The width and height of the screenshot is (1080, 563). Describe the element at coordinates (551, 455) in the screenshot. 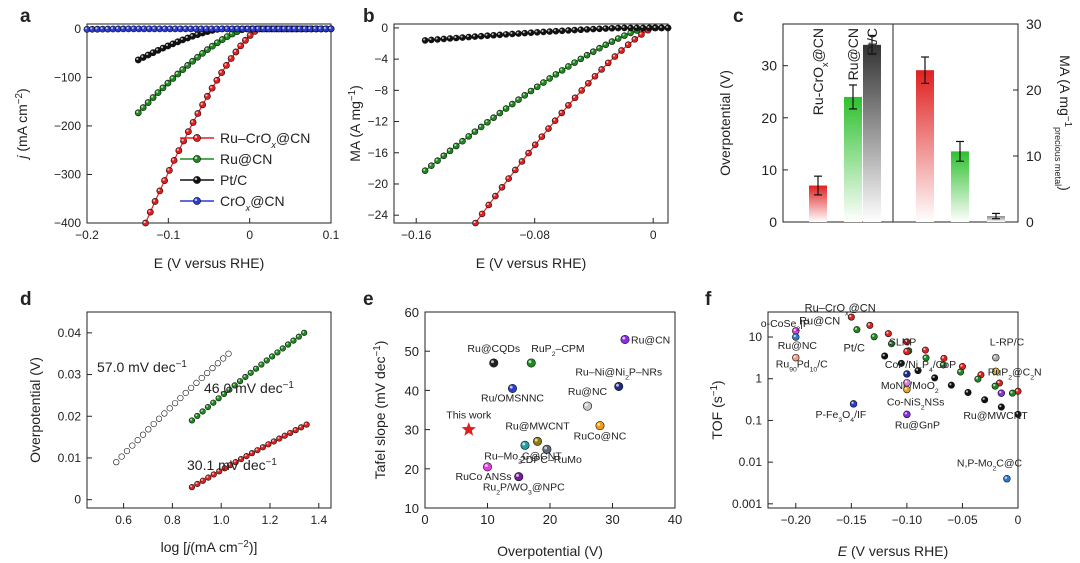

I see `point-2DPC–RuMo: 2DPC–RuMo` at that location.